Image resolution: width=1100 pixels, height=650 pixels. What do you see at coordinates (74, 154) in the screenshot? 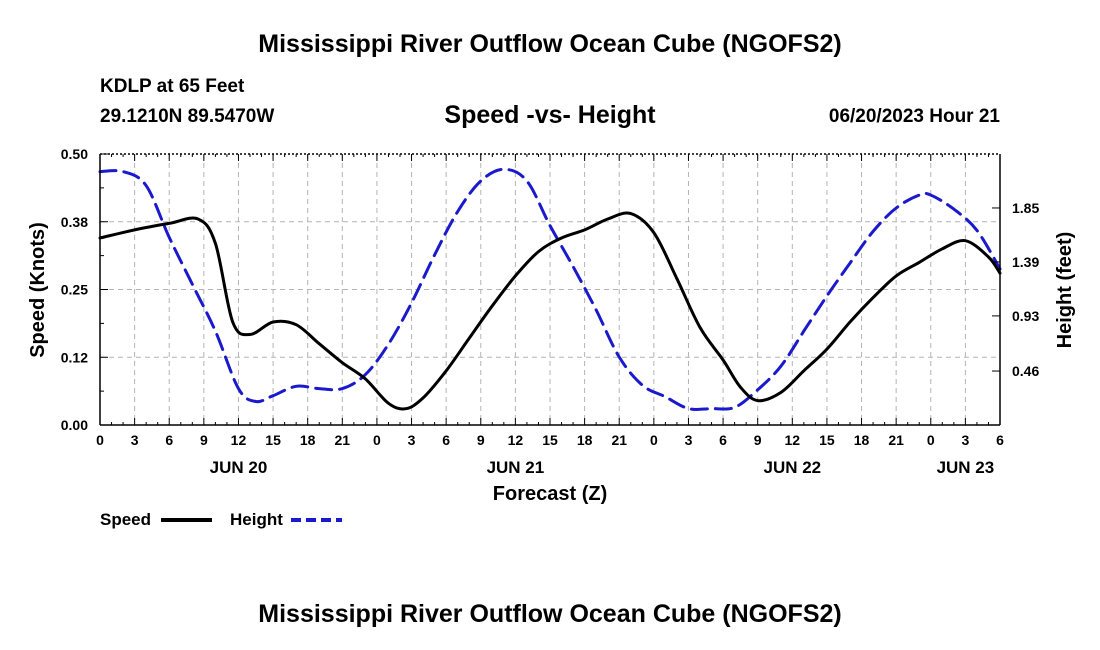
I see `y-tick-label: 0.50` at bounding box center [74, 154].